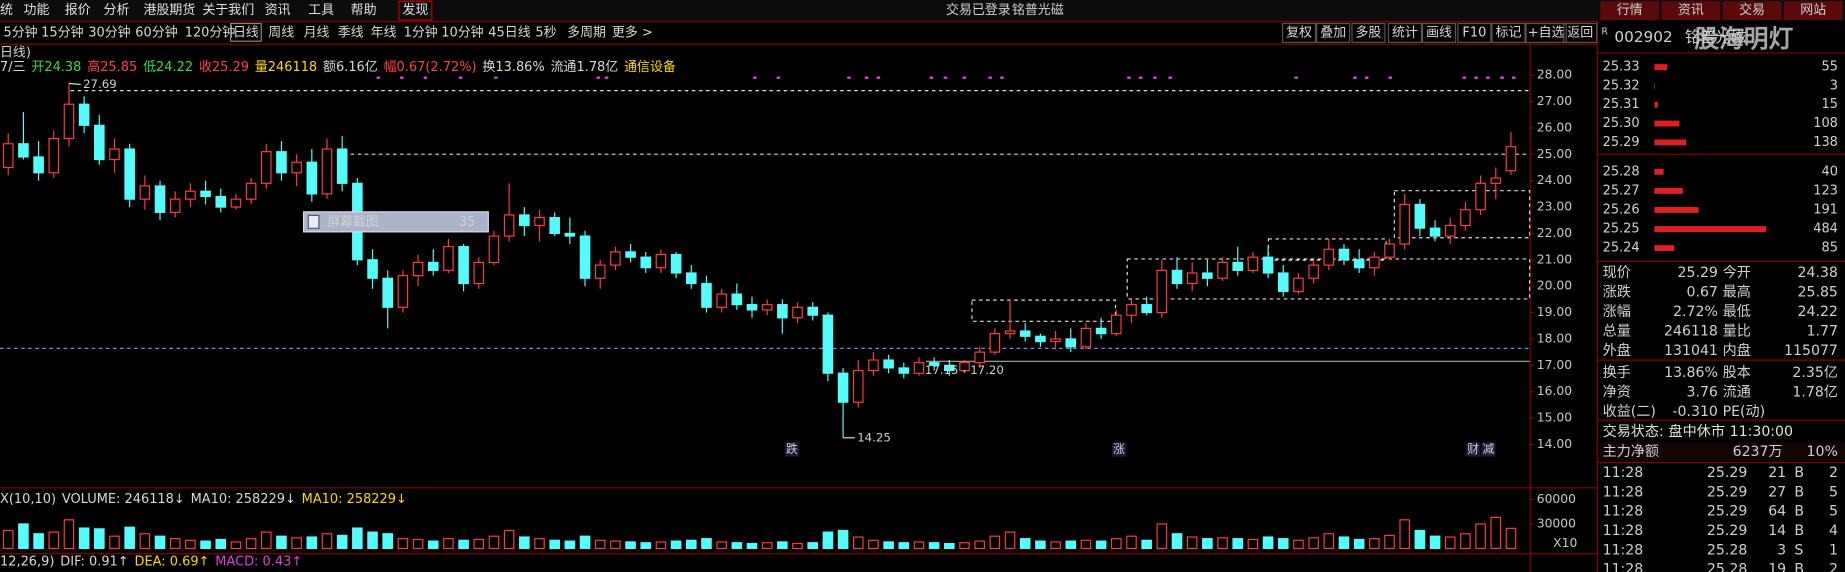 The width and height of the screenshot is (1845, 572). I want to click on period-button: 1分钟, so click(421, 32).